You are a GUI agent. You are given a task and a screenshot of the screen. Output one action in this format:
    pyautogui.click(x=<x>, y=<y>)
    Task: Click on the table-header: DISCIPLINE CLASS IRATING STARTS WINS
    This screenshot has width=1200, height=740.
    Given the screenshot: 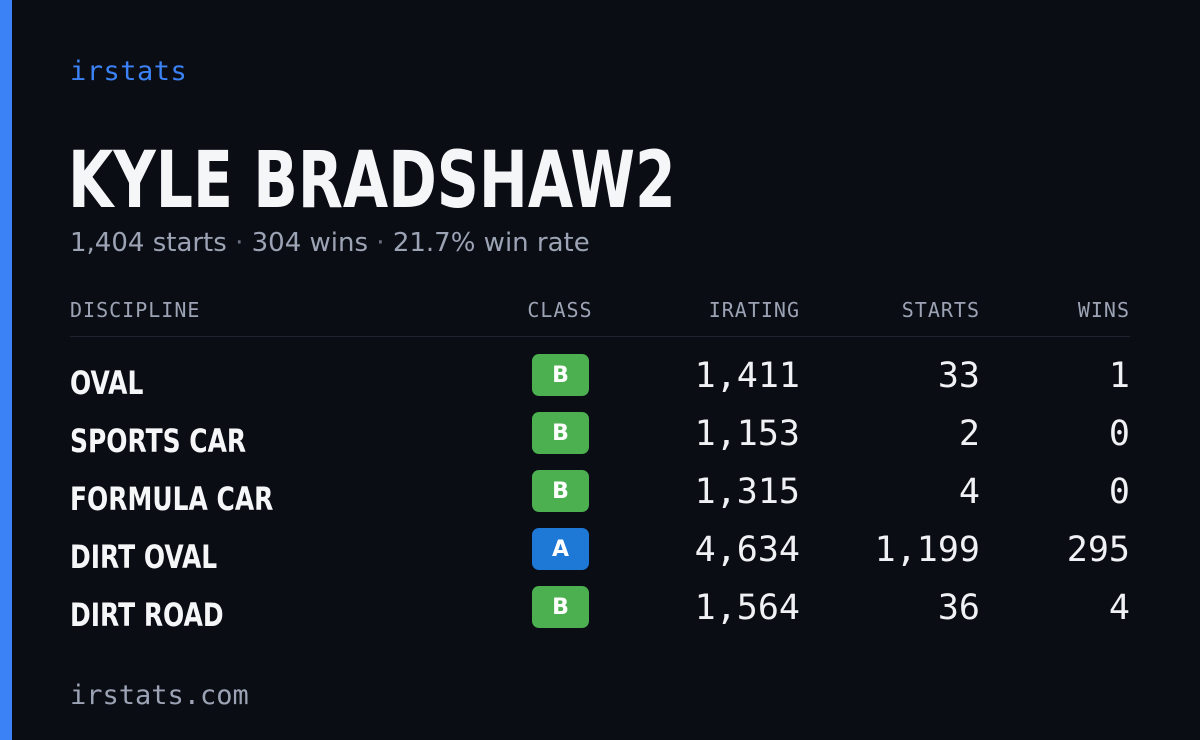 What is the action you would take?
    pyautogui.click(x=600, y=317)
    